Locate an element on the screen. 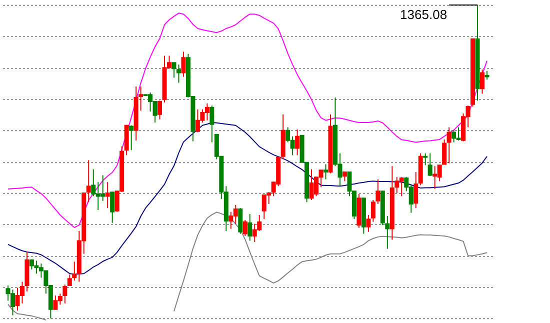 The height and width of the screenshot is (323, 550). annotation: 1365.08 is located at coordinates (424, 14).